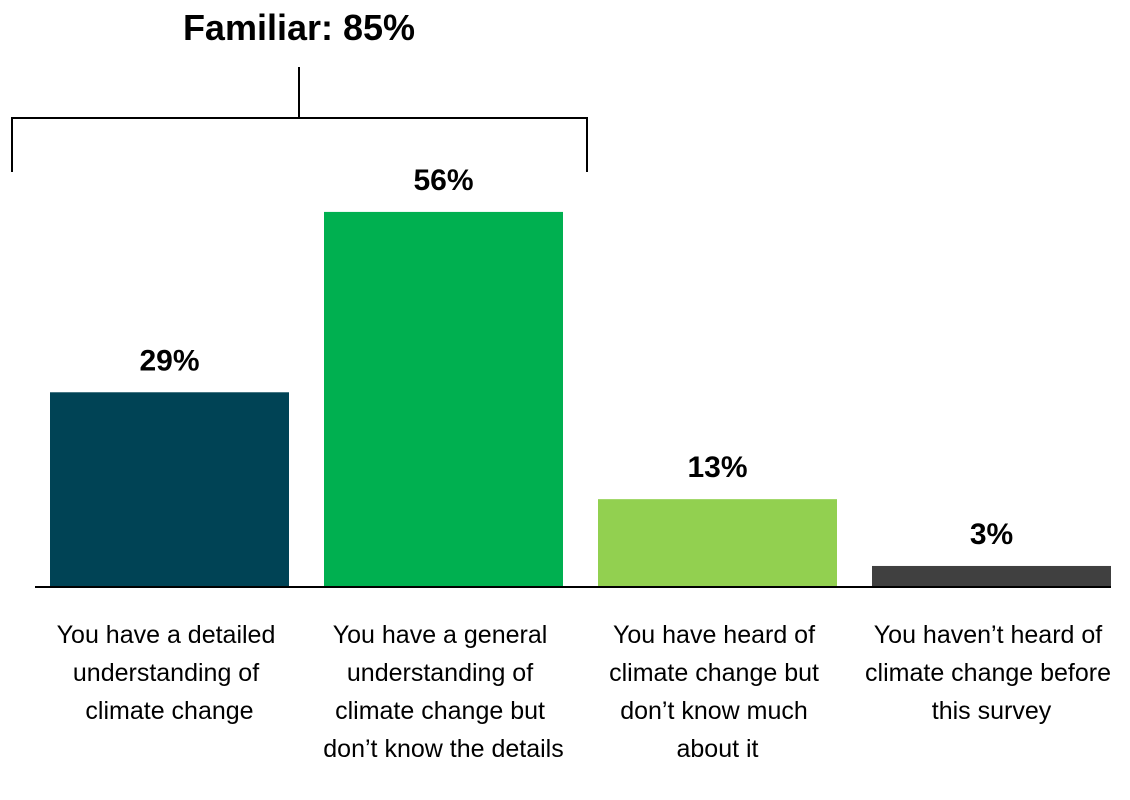 Image resolution: width=1130 pixels, height=800 pixels. I want to click on value-label: 3%, so click(991, 534).